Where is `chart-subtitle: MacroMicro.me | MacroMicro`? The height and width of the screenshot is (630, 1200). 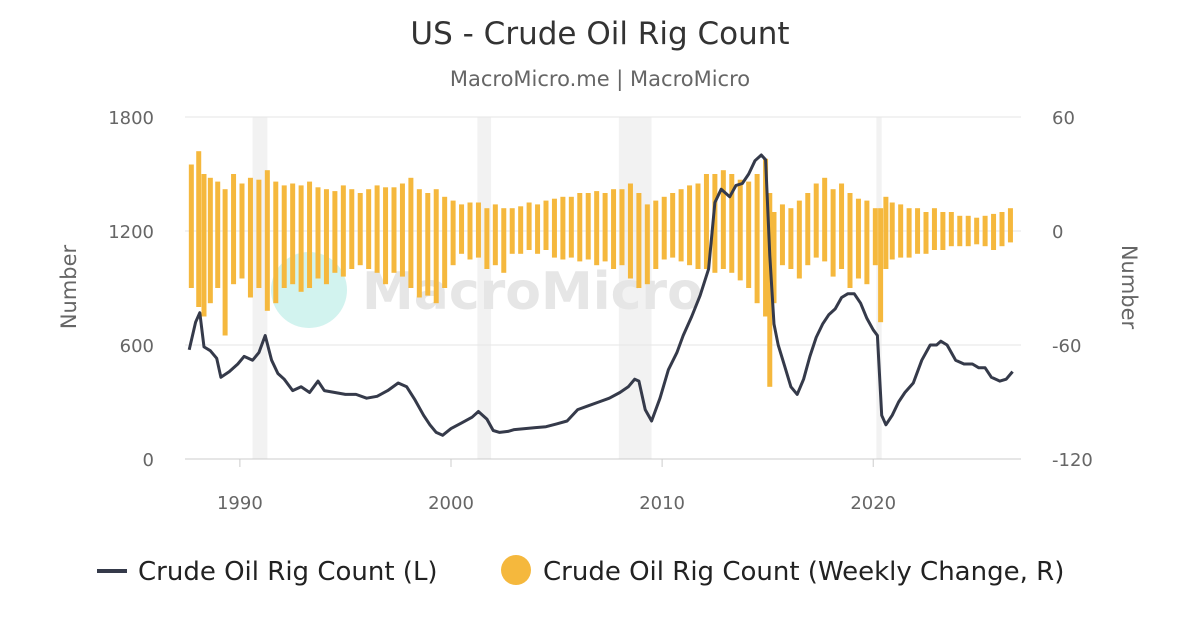 chart-subtitle: MacroMicro.me | MacroMicro is located at coordinates (600, 79).